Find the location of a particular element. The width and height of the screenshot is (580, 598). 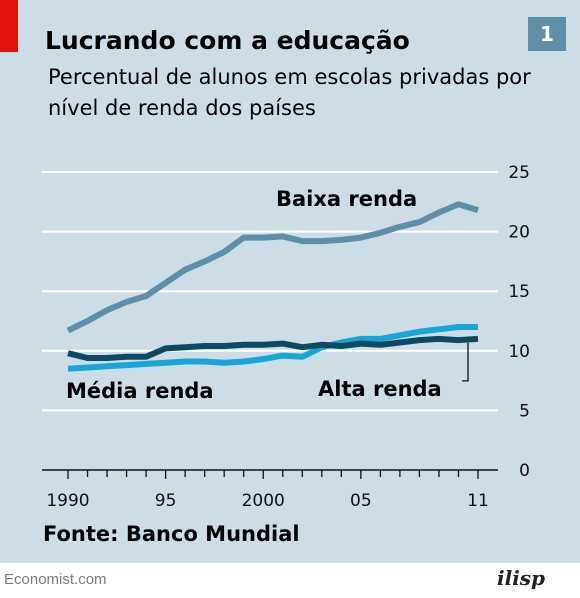

x-tick-label: 05 is located at coordinates (361, 500).